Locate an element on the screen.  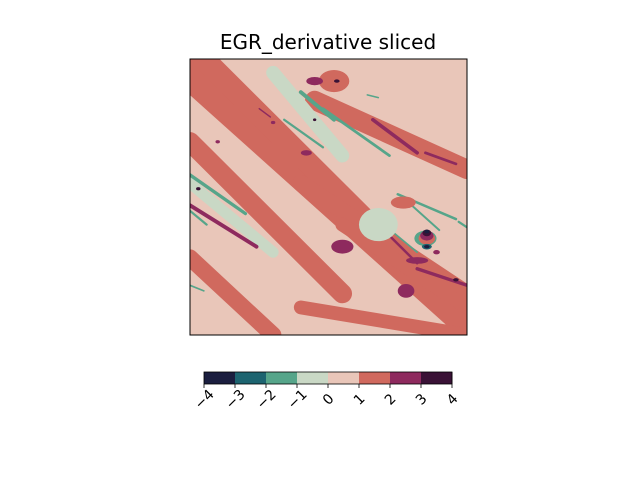
colorbar: −4 −3 −2 −1 0 1 2 3 4 is located at coordinates (327, 392).